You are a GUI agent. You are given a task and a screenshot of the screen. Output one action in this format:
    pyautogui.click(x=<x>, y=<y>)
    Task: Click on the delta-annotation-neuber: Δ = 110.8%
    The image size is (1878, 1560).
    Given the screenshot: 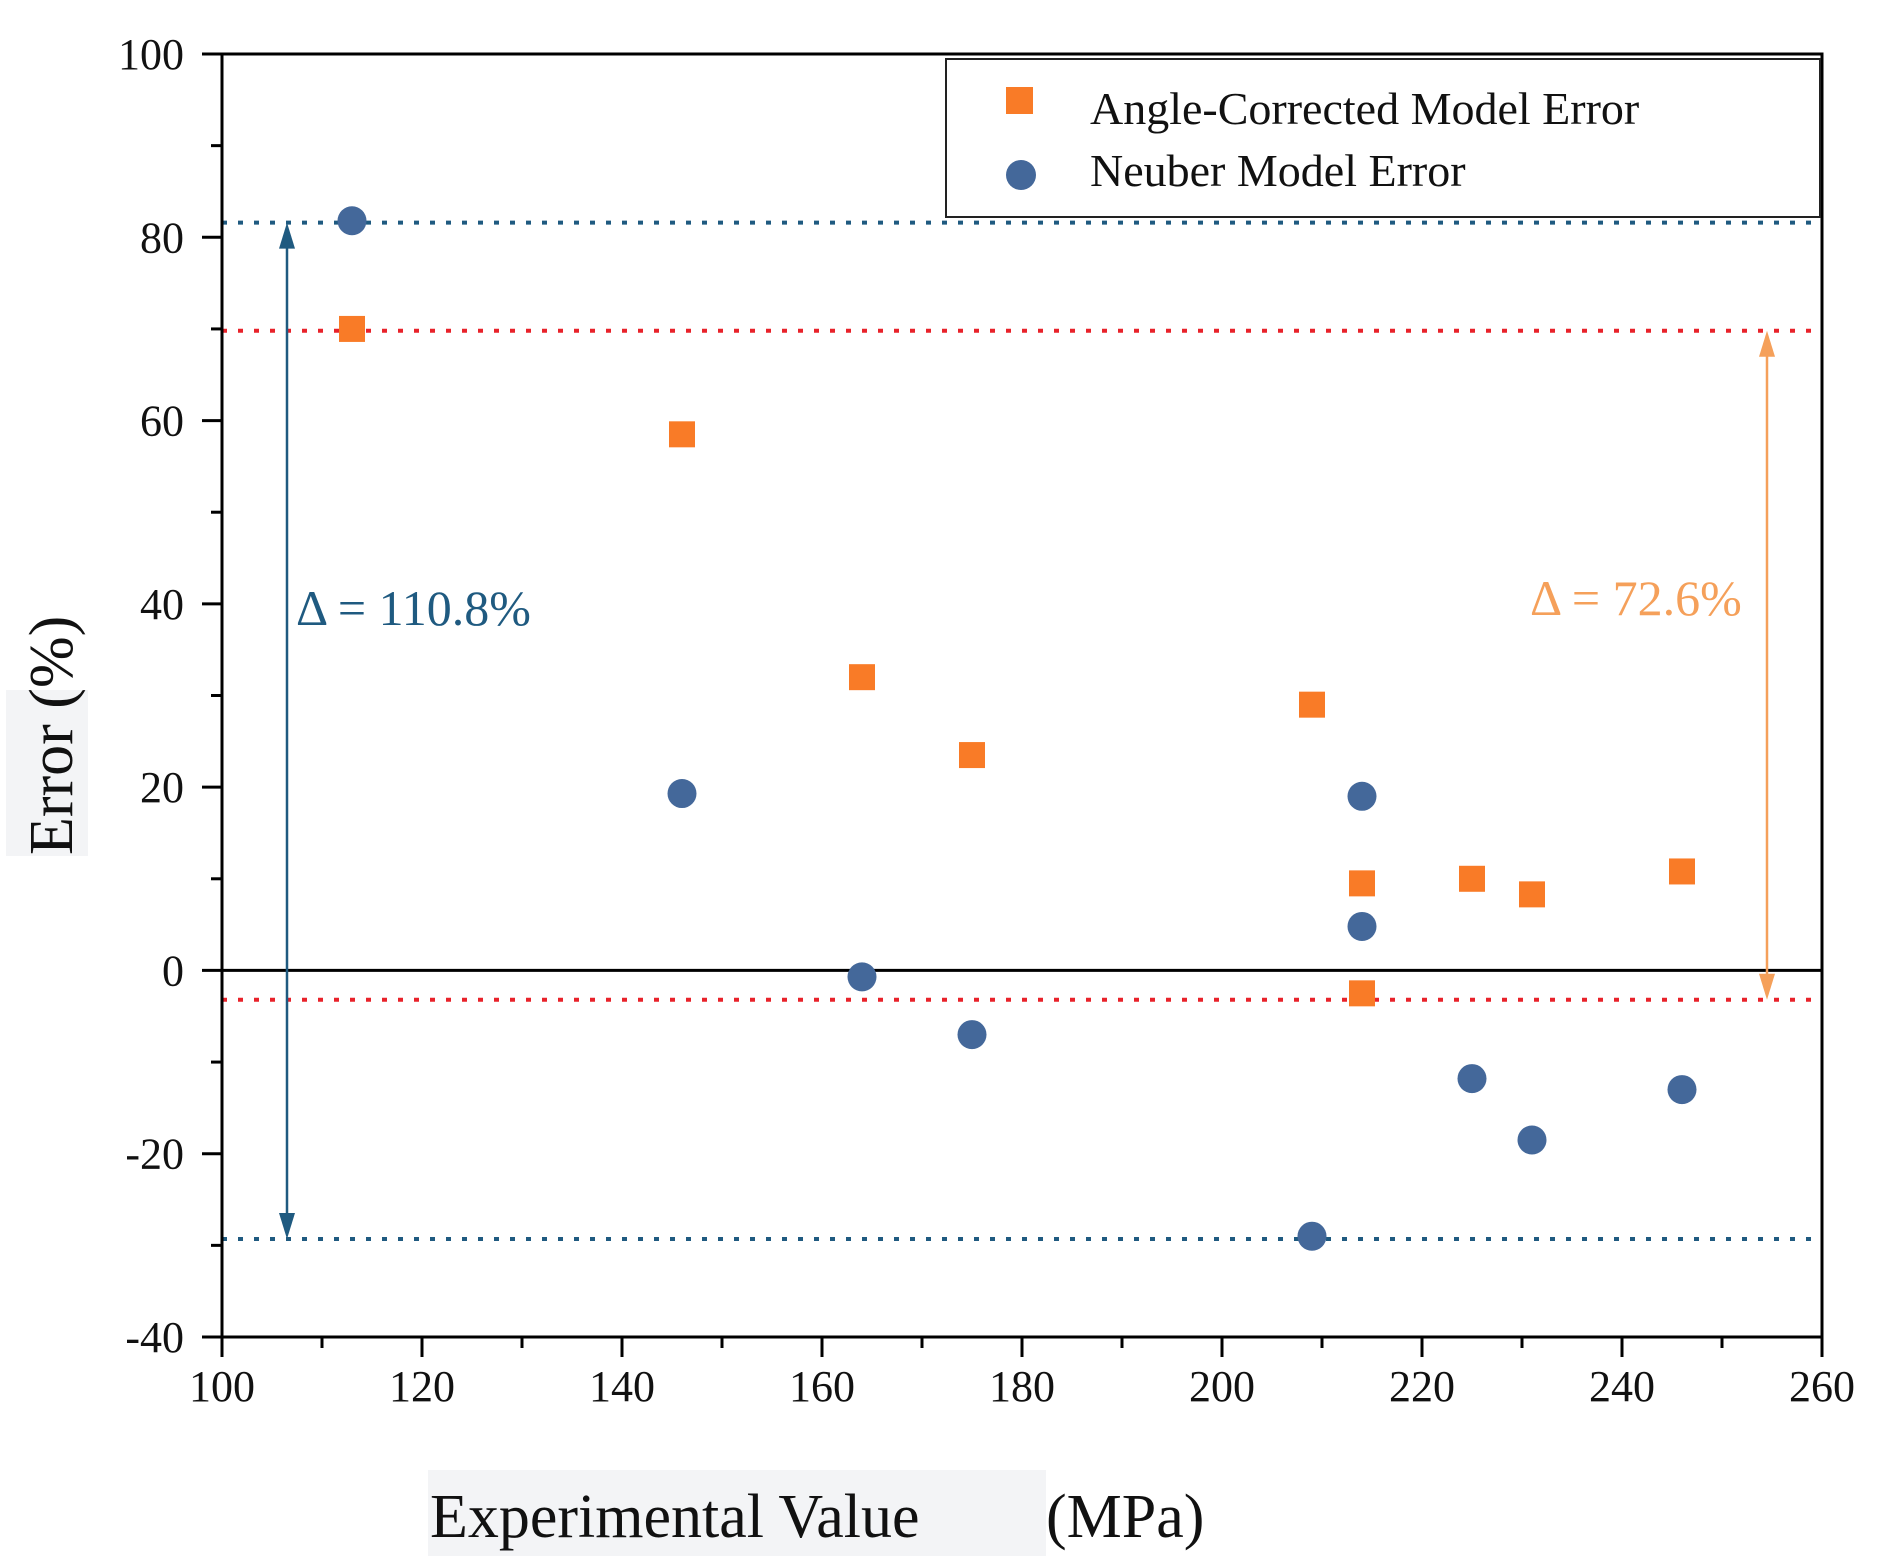 What is the action you would take?
    pyautogui.click(x=413, y=608)
    